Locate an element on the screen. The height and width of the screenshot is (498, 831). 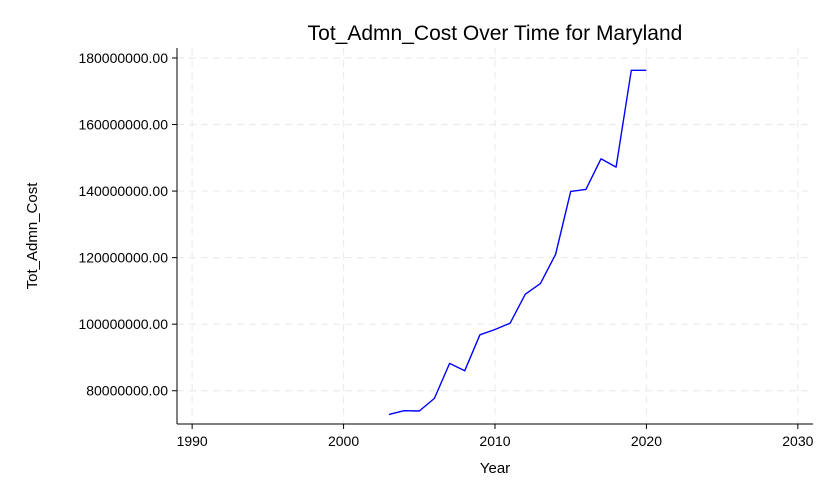
x-tick-label: 2010 is located at coordinates (494, 441).